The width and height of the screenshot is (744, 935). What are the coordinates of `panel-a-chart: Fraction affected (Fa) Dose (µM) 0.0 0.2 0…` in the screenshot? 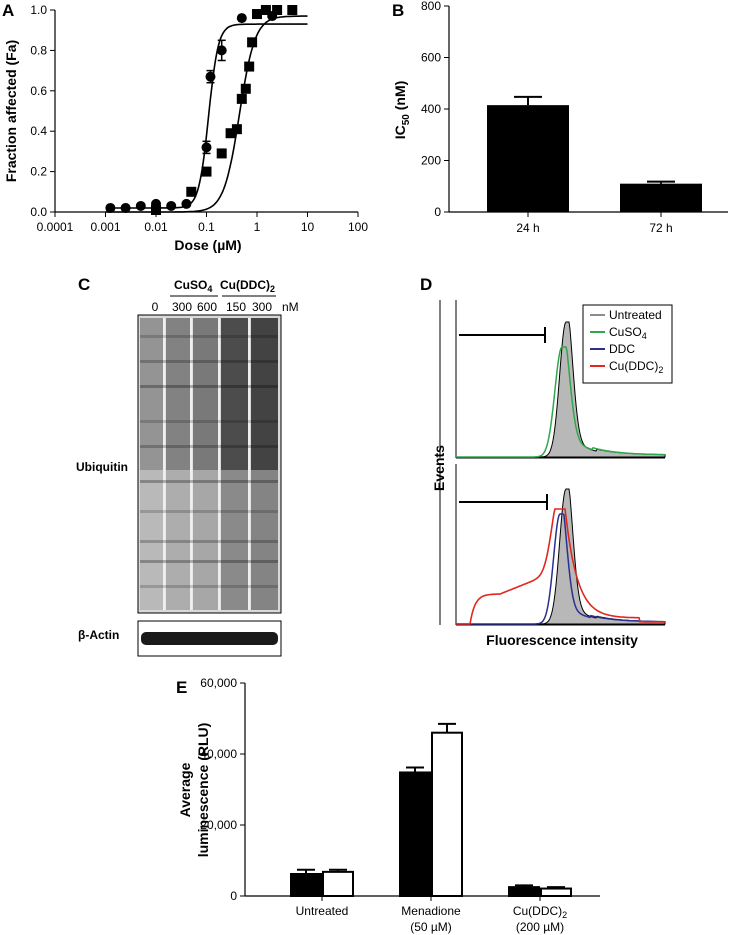 It's located at (185, 128).